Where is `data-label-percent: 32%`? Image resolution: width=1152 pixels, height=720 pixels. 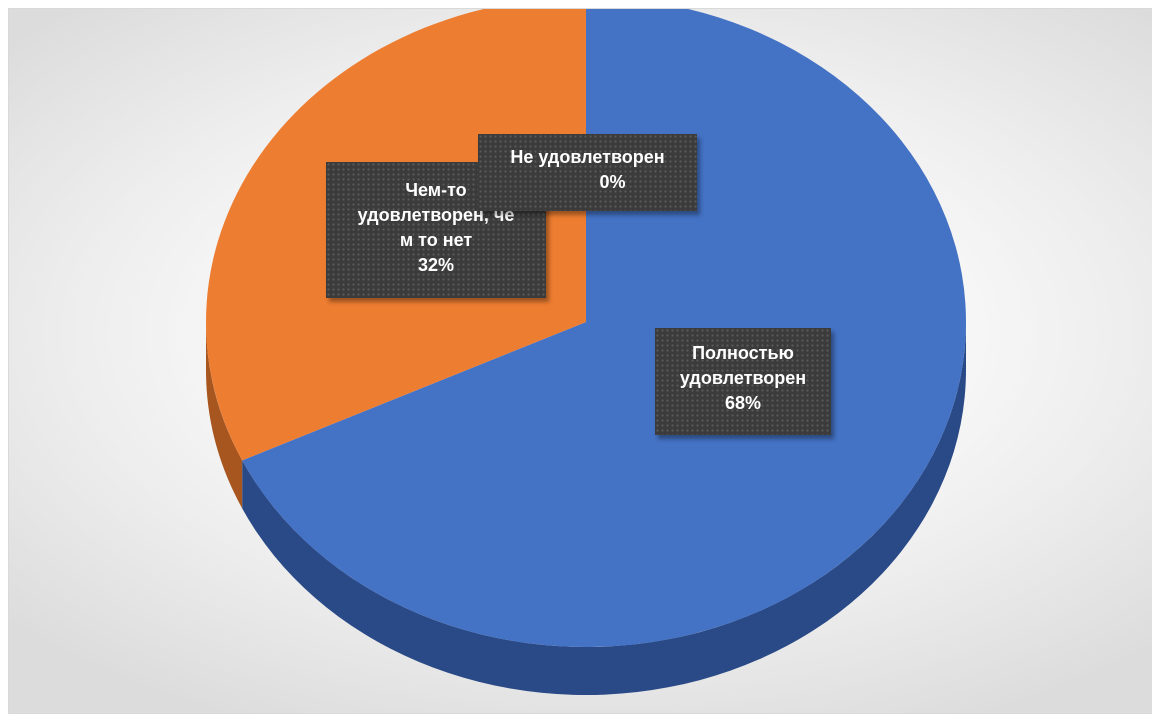
data-label-percent: 32% is located at coordinates (436, 265).